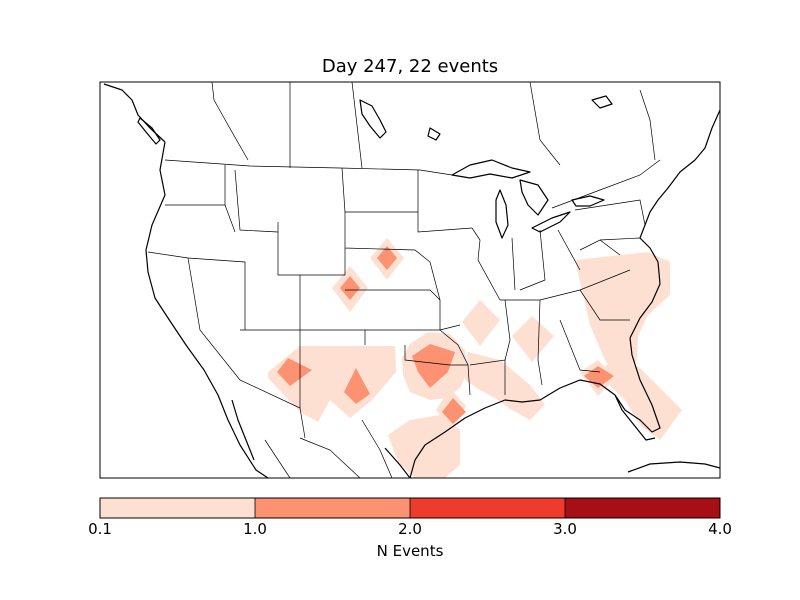  What do you see at coordinates (673, 467) in the screenshot?
I see `cuba-coastline` at bounding box center [673, 467].